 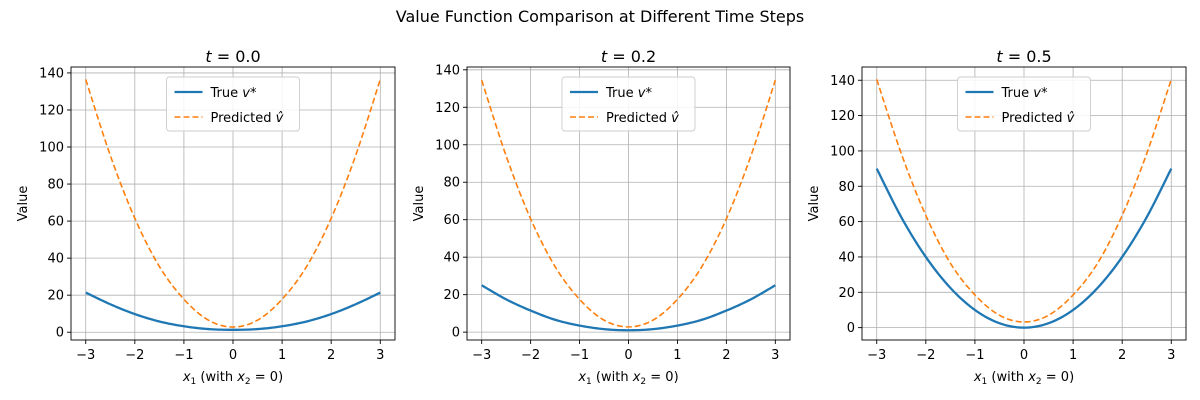 I want to click on subplot-title: t = 0.5, so click(x=1023, y=56).